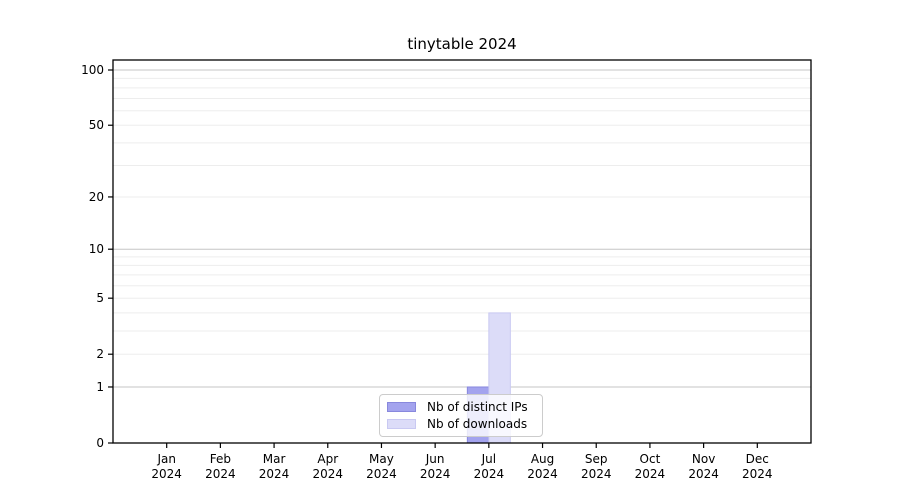 This screenshot has height=500, width=900. I want to click on x-tick-month: Sep, so click(596, 459).